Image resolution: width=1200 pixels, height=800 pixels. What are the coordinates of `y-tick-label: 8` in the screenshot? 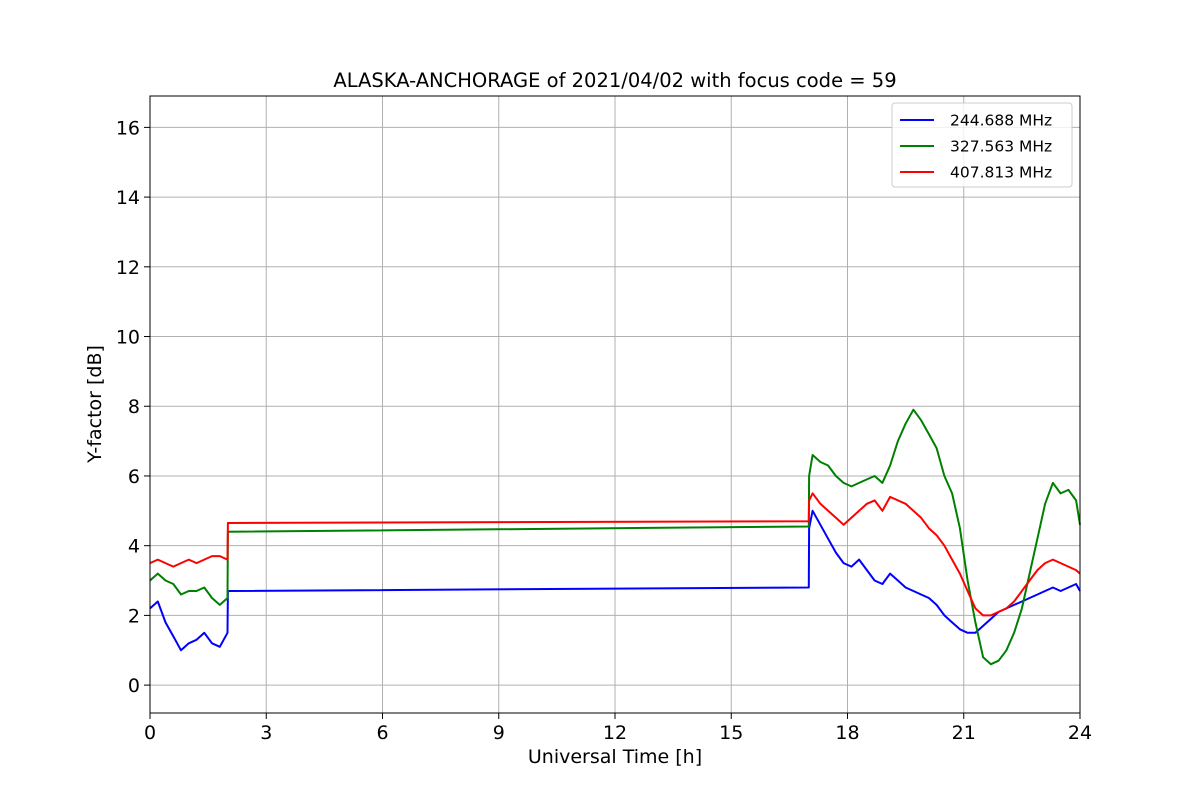 It's located at (134, 407).